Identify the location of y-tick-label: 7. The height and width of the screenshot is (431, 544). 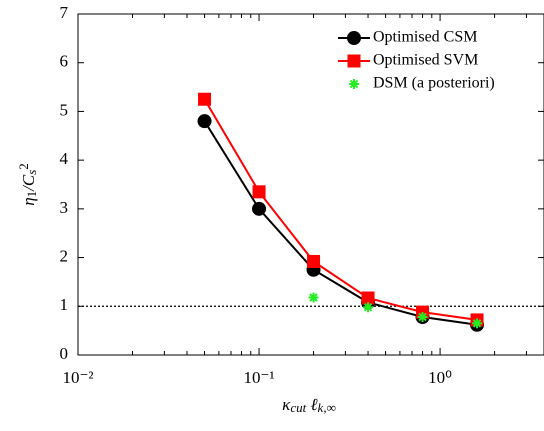
(64, 12).